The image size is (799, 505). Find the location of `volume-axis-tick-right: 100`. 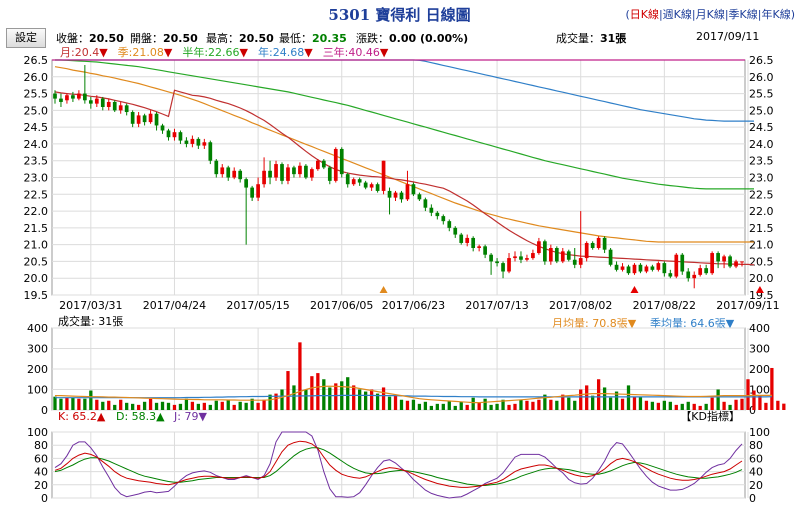

volume-axis-tick-right: 100 is located at coordinates (759, 390).